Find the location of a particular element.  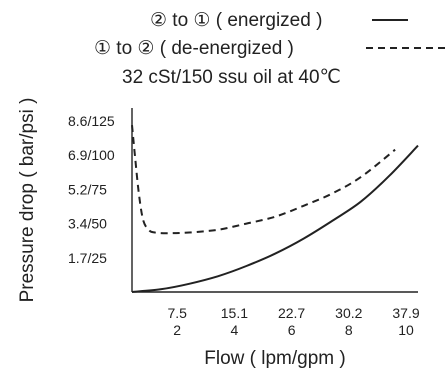

y-tick-label: 1.7/25 is located at coordinates (87, 258).